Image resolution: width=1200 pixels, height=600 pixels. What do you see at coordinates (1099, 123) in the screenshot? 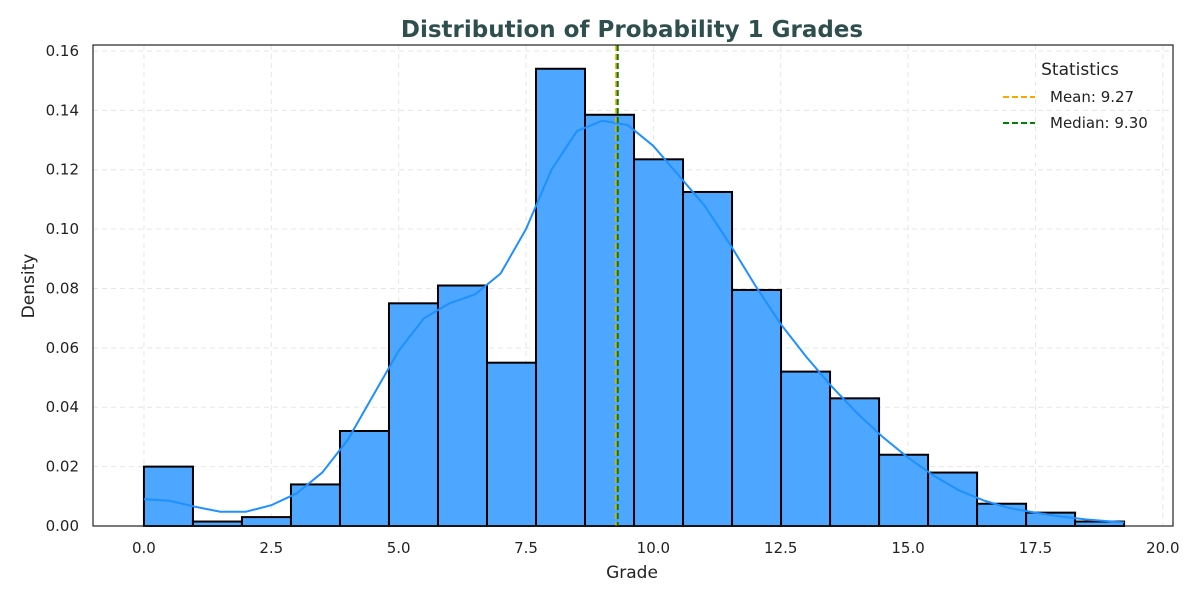
I see `legend-median-label: Median: 9.30` at bounding box center [1099, 123].